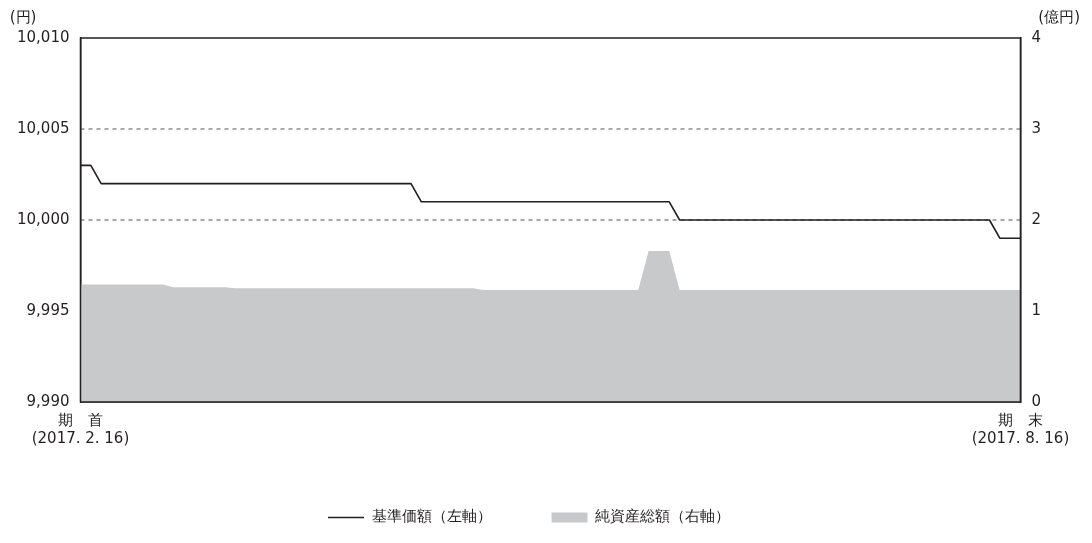 This screenshot has height=543, width=1092. Describe the element at coordinates (23, 17) in the screenshot. I see `y-axis-title: (円)` at that location.